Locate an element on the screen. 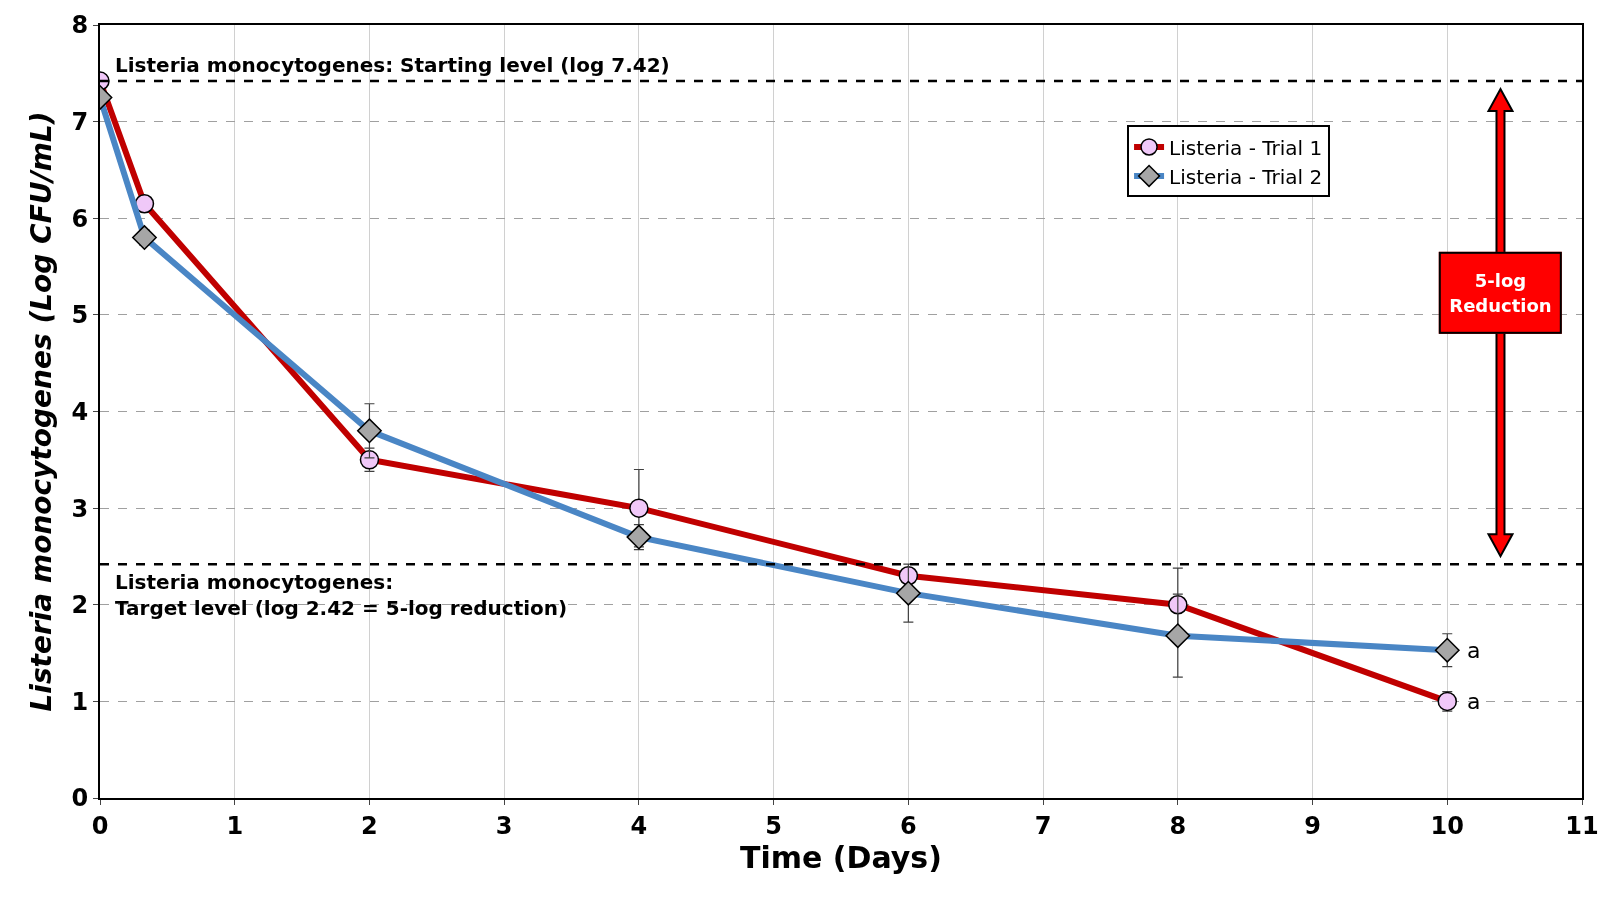 The height and width of the screenshot is (908, 1612). x-axis-title: Time (Days) is located at coordinates (841, 857).